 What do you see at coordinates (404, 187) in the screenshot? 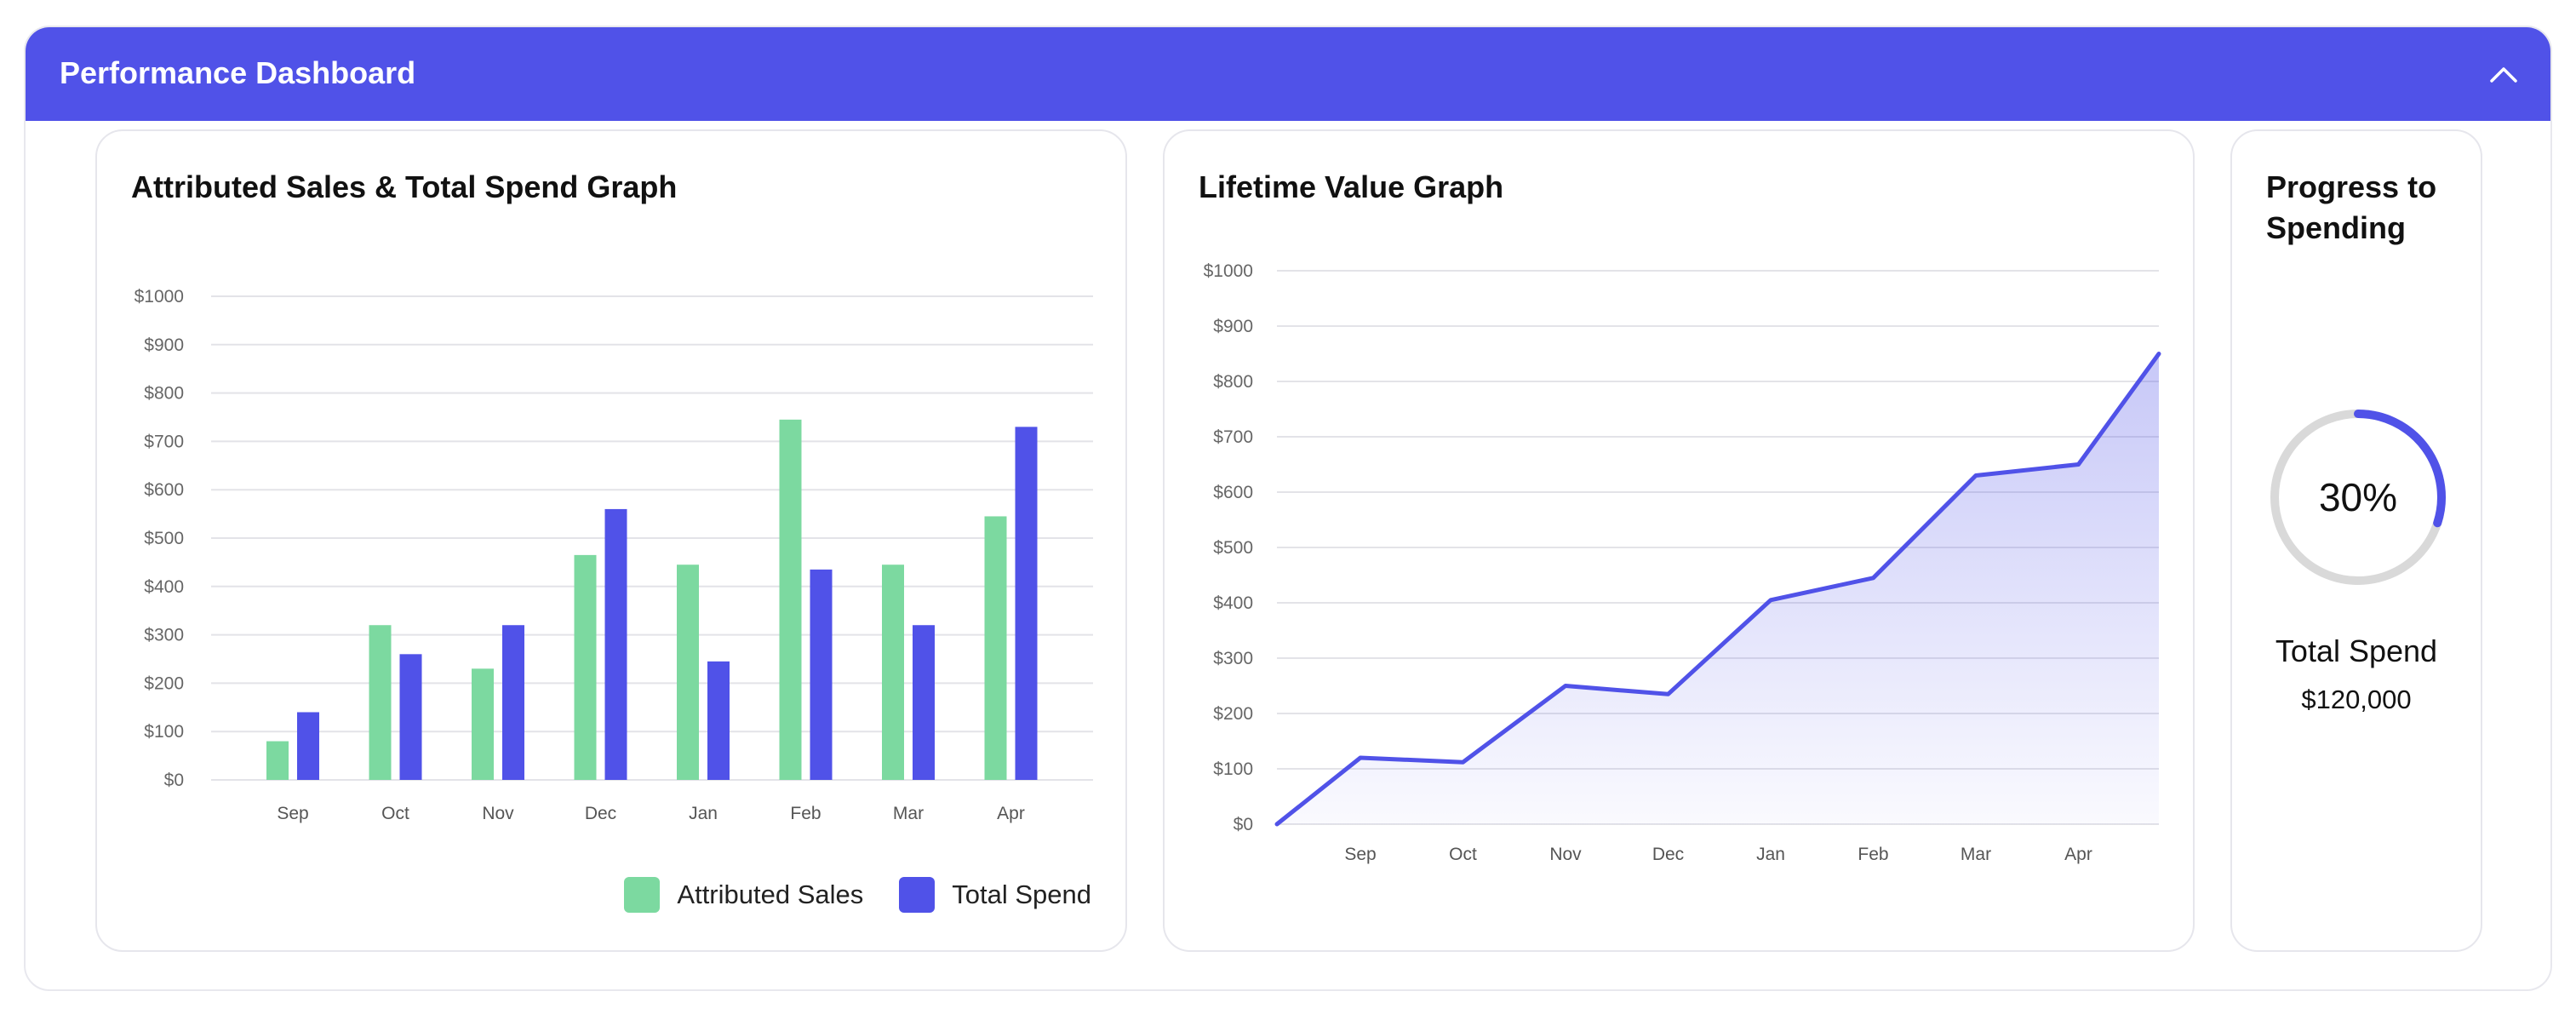
I see `card-title: Attributed Sales & Total Spend Graph` at bounding box center [404, 187].